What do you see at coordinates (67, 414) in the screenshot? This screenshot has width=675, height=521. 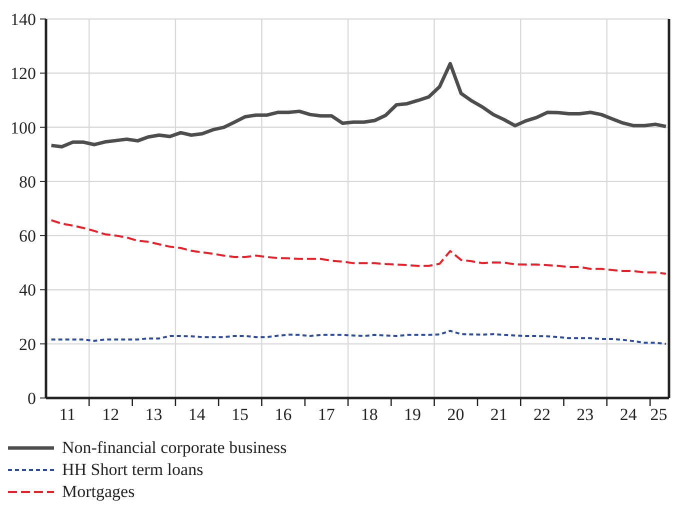 I see `x-tick-label: 11` at bounding box center [67, 414].